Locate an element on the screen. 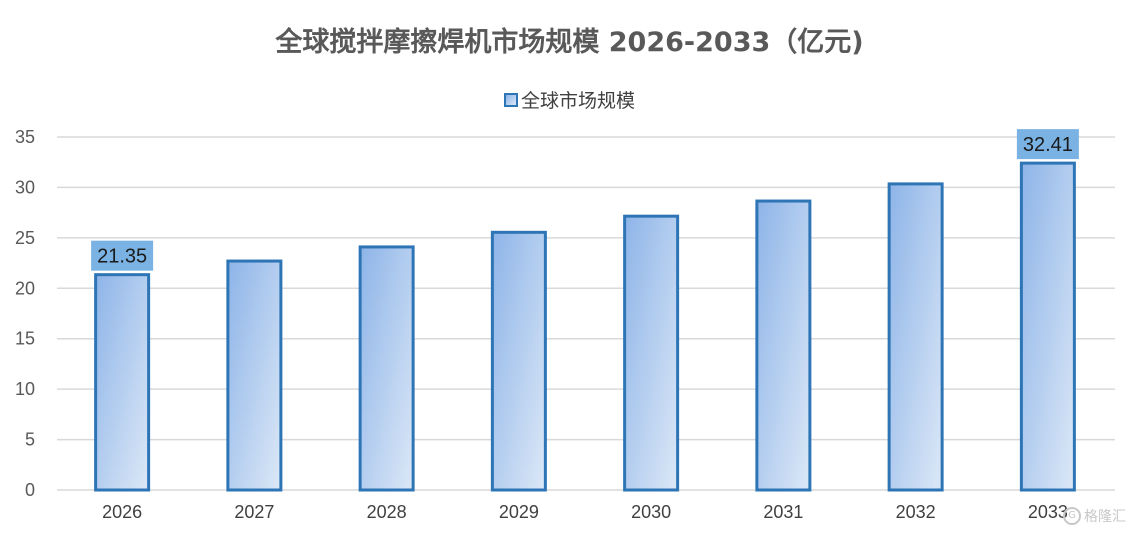 Image resolution: width=1139 pixels, height=536 pixels. bar-2031 is located at coordinates (783, 345).